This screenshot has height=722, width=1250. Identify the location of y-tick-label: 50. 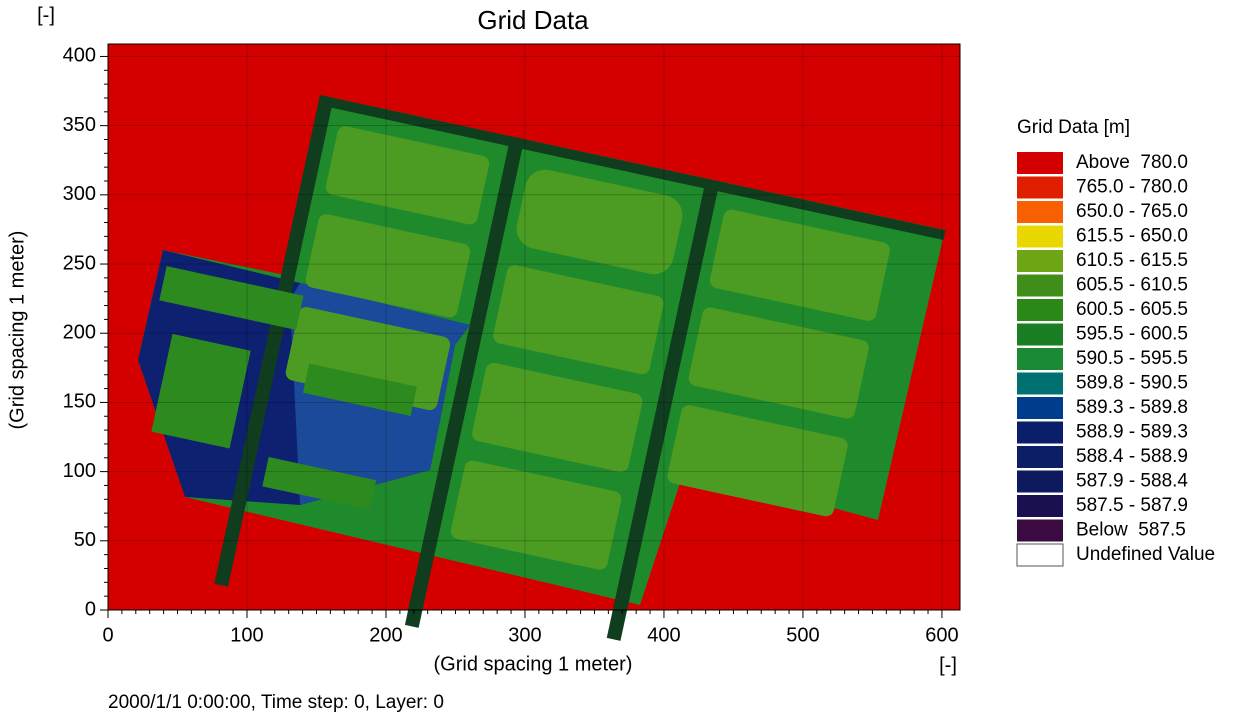
(85, 540).